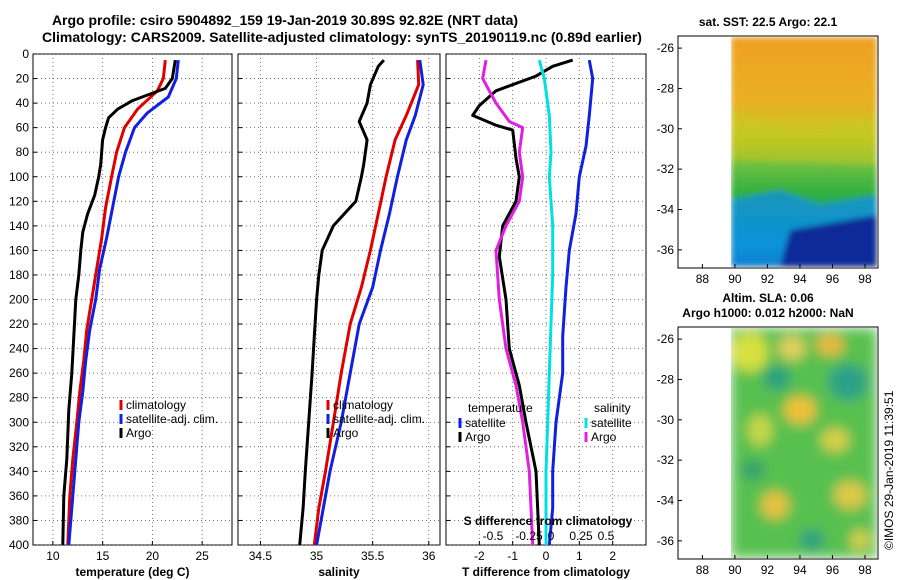 This screenshot has height=580, width=900. Describe the element at coordinates (19, 520) in the screenshot. I see `y-tick-label: 380` at that location.